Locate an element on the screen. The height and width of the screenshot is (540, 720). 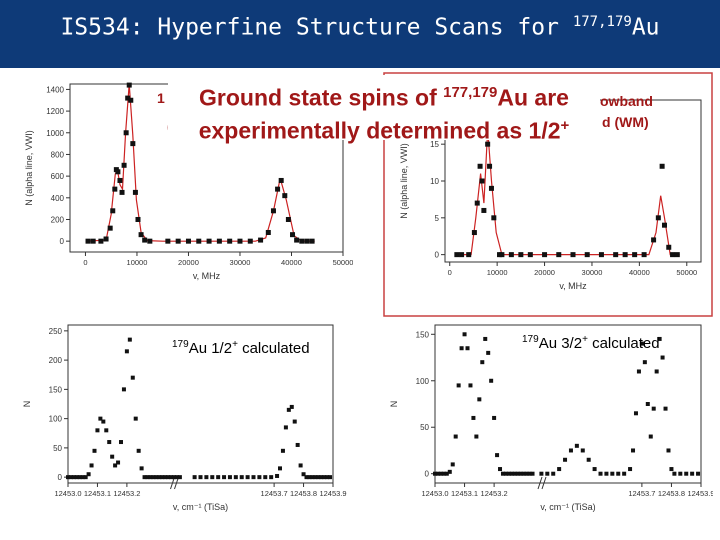
x-tick-label: 20000 is located at coordinates (188, 262).